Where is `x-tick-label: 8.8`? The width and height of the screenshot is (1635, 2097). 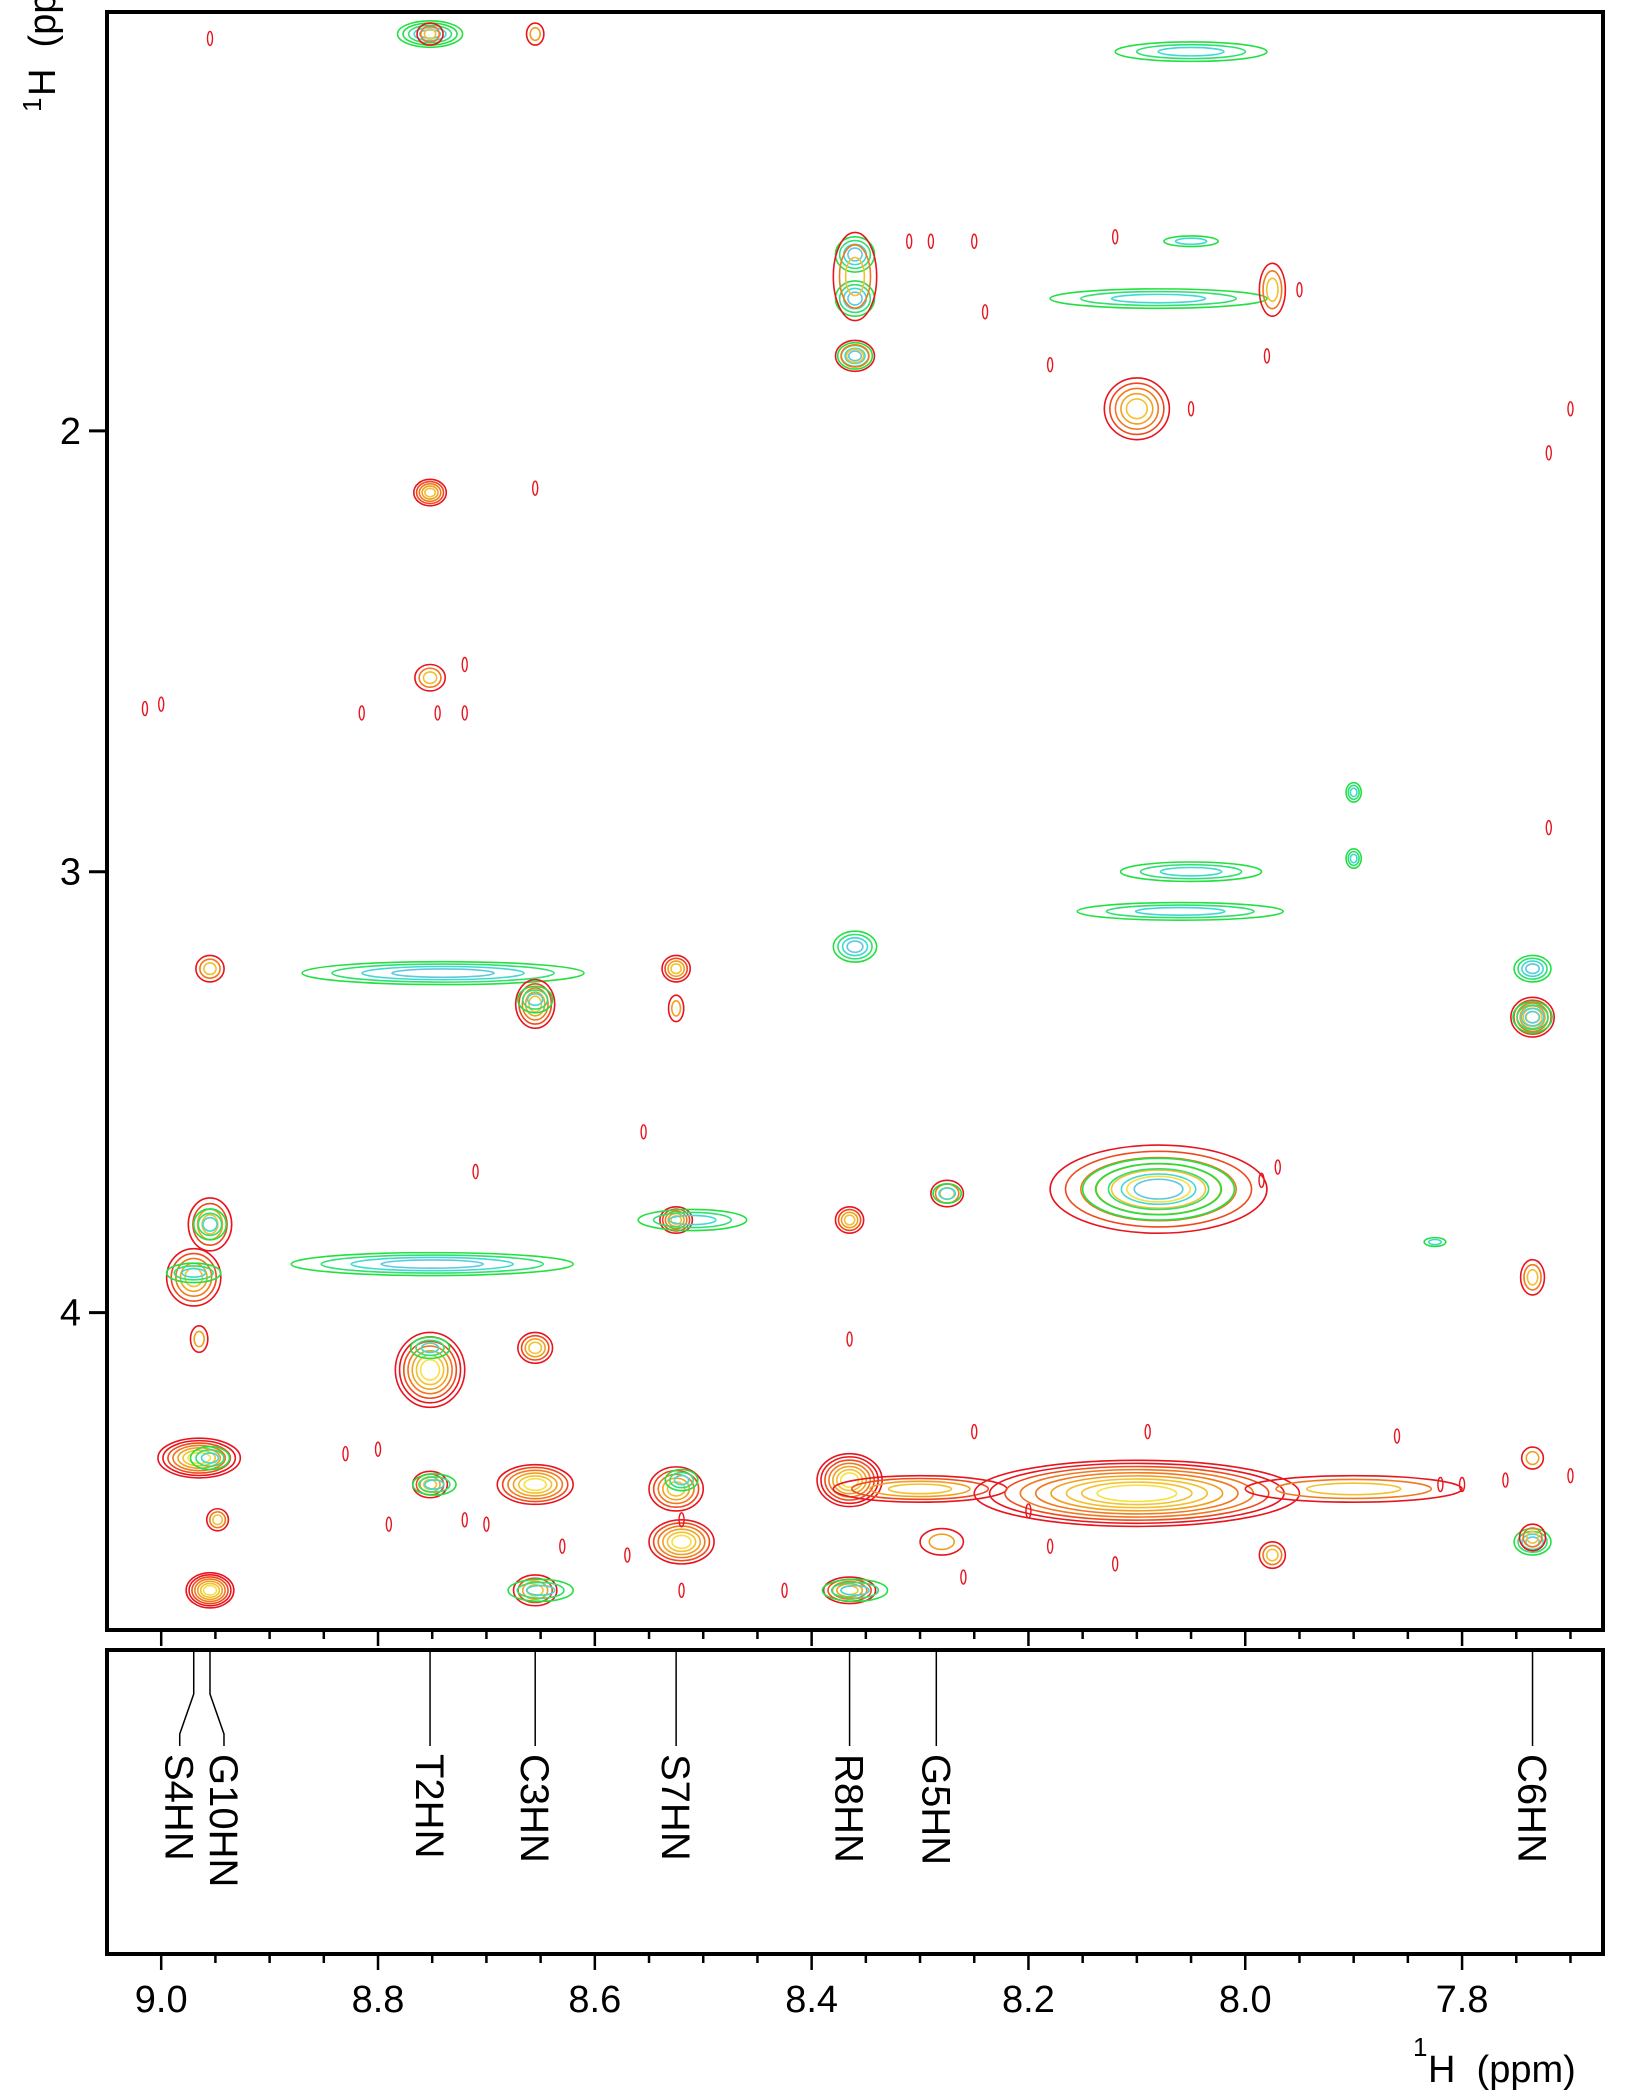 x-tick-label: 8.8 is located at coordinates (378, 2000).